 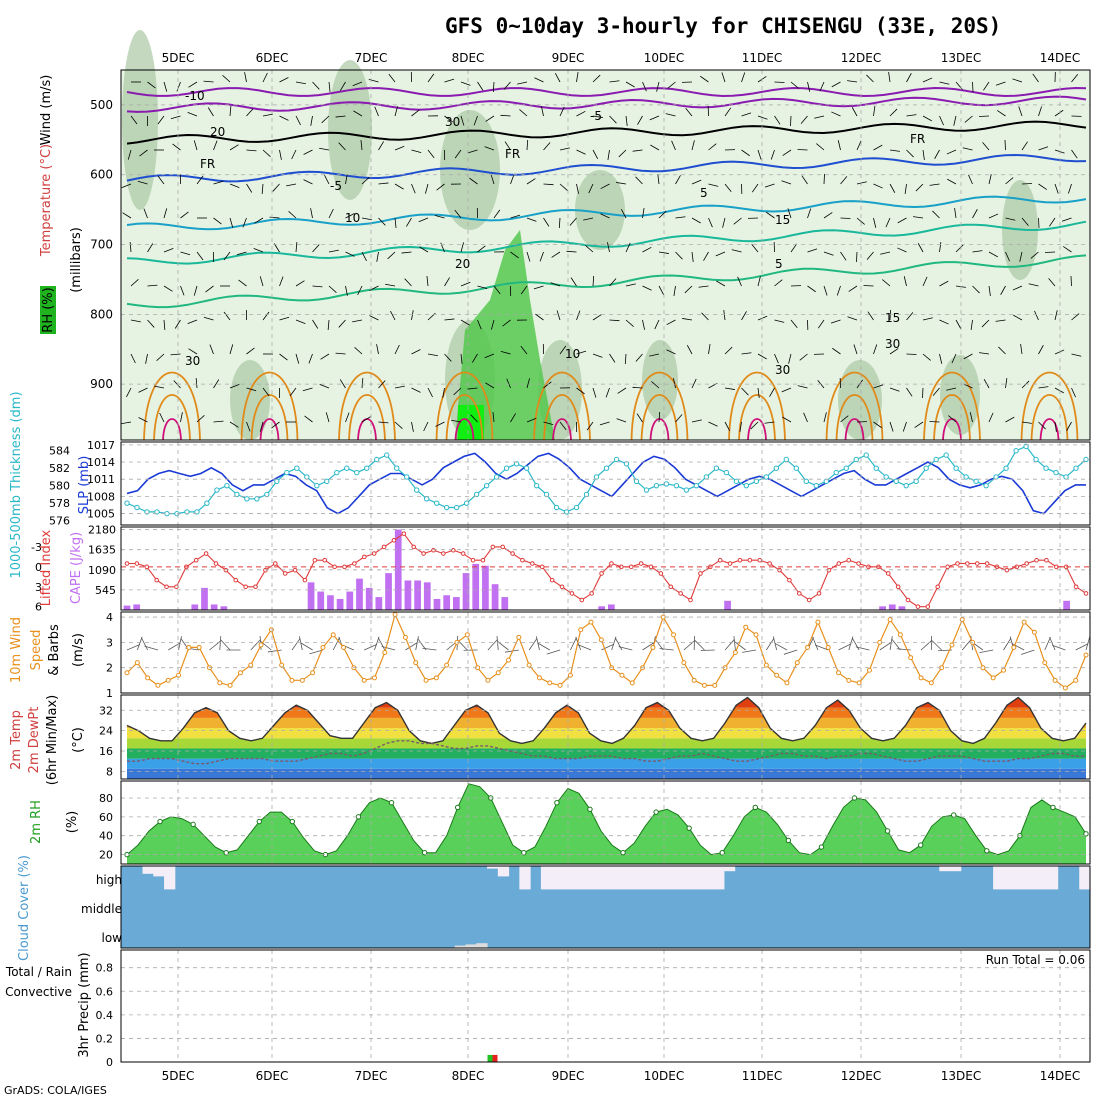 I want to click on cloud-level-label: middle, so click(x=101, y=909).